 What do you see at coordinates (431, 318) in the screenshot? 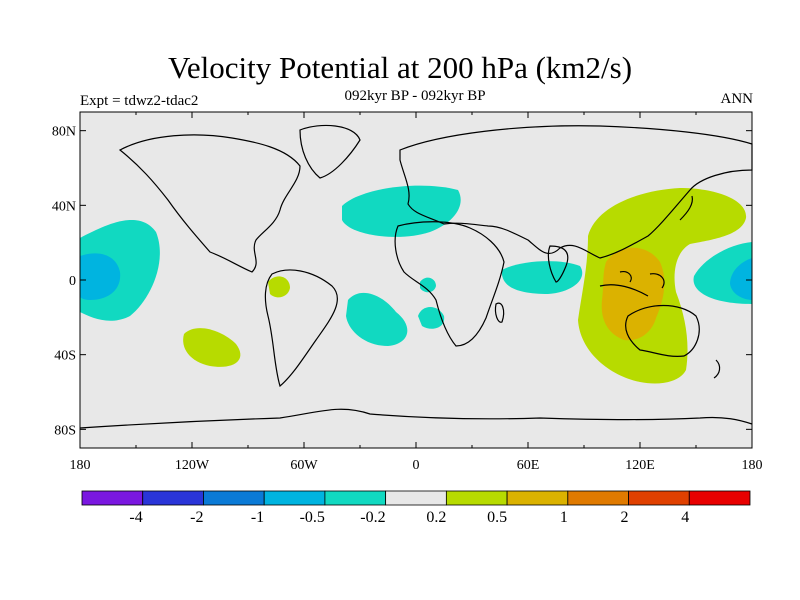
I see `anomaly-negative-south-africa` at bounding box center [431, 318].